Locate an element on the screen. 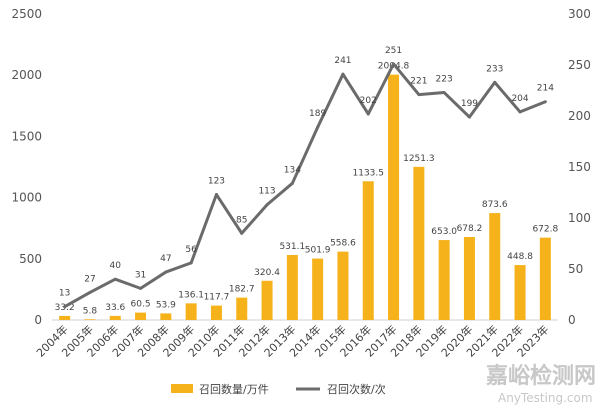 The width and height of the screenshot is (600, 413). y-right-tick-label: 150 is located at coordinates (579, 167).